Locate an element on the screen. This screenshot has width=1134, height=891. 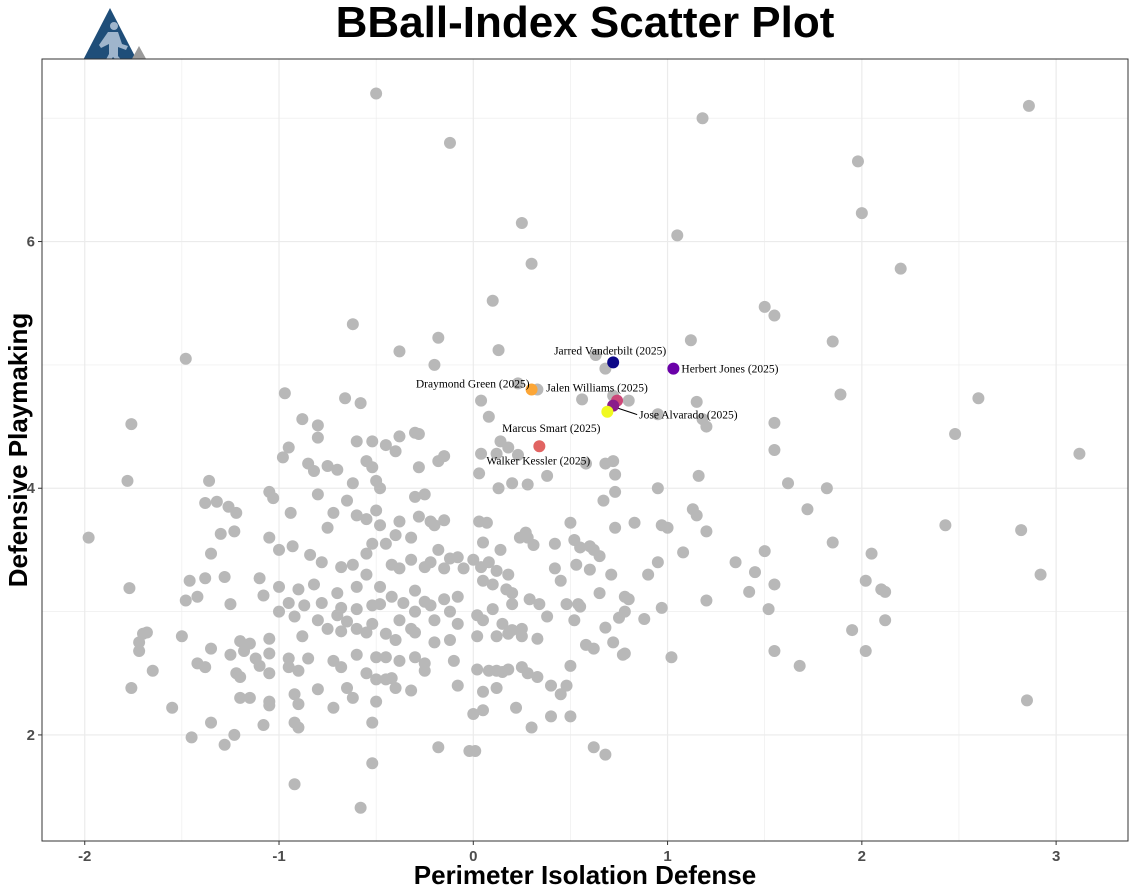
x-tick-label: 1 is located at coordinates (667, 856).